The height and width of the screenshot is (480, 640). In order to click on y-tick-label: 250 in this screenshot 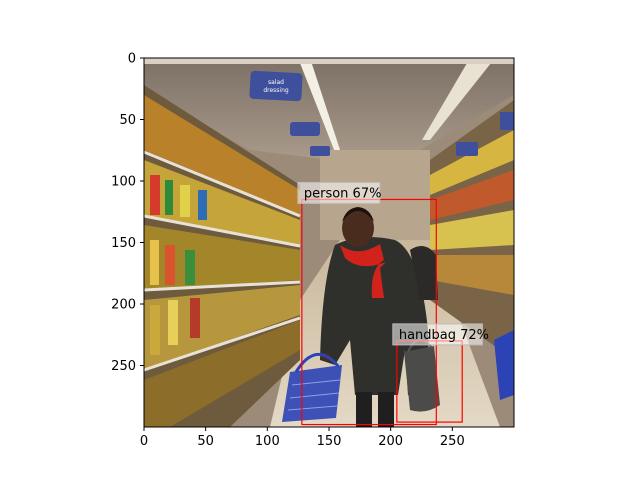, I will do `click(123, 366)`.